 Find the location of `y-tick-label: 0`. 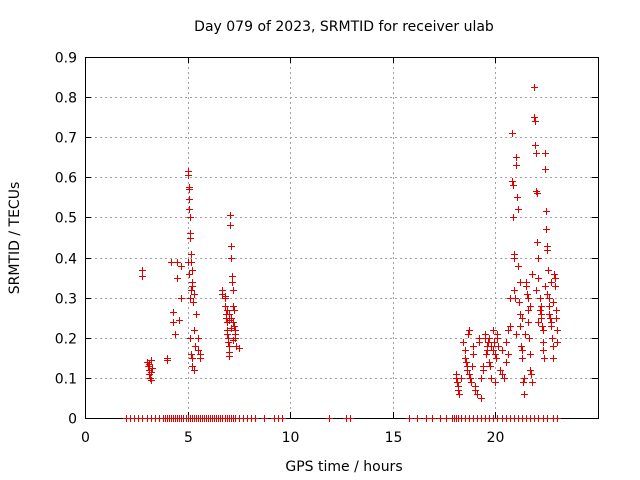

y-tick-label: 0 is located at coordinates (72, 420).